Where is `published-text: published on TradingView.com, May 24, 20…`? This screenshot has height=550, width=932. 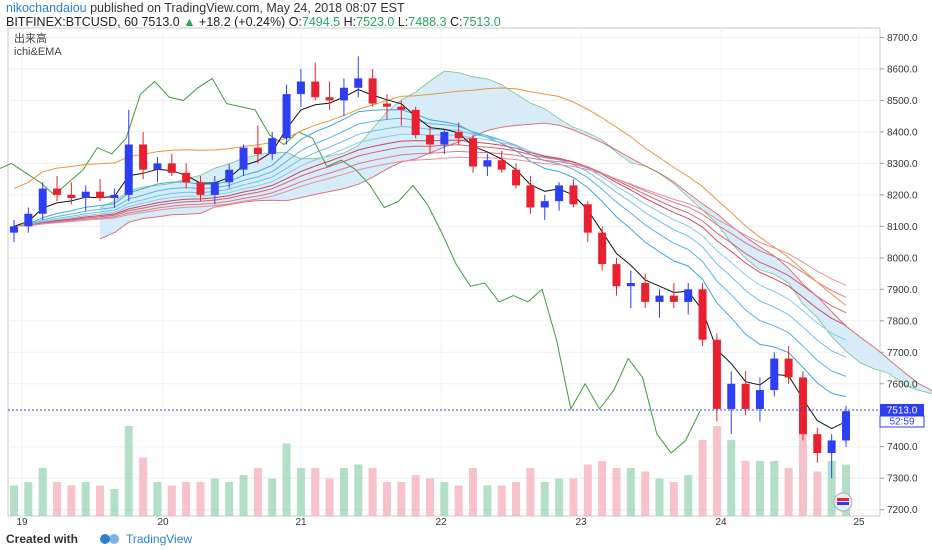 published-text: published on TradingView.com, May 24, 20… is located at coordinates (247, 8).